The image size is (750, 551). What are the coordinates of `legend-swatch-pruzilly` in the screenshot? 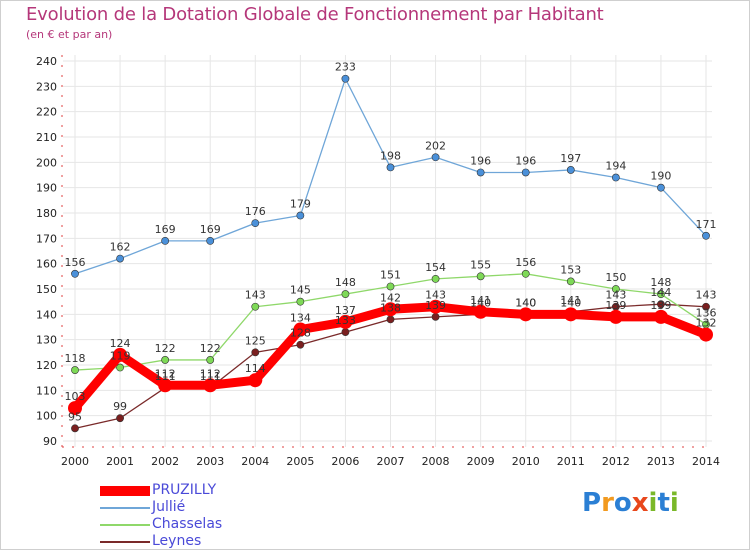 It's located at (125, 491).